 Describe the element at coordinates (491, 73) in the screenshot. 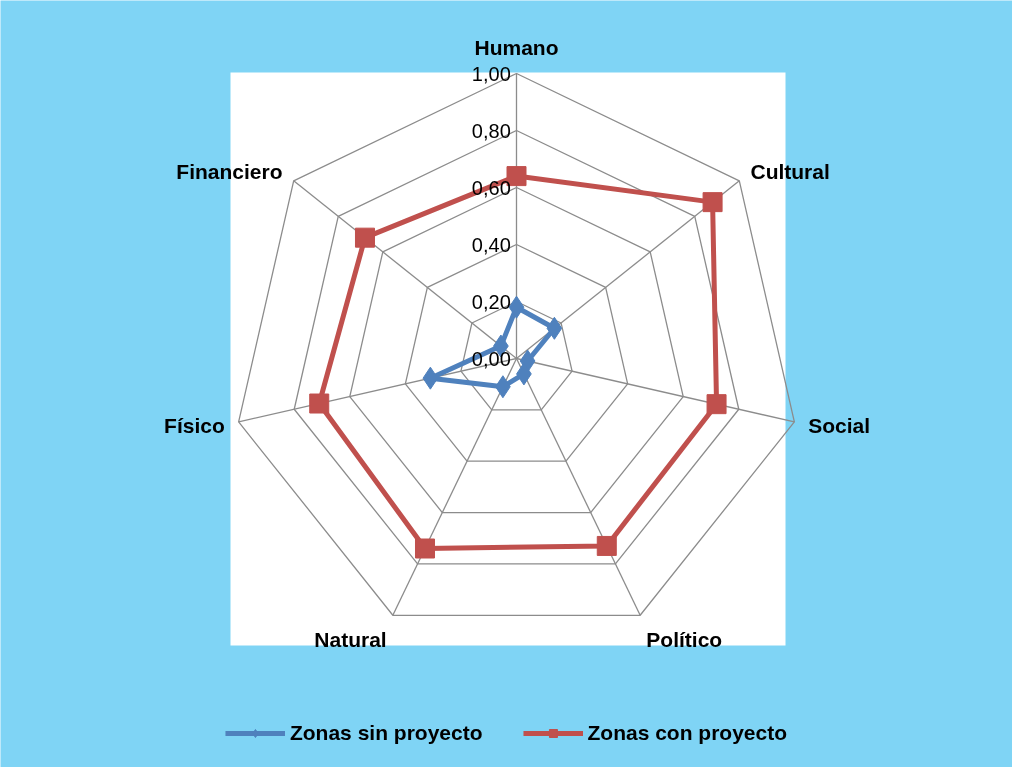

I see `y-tick-label: 1,00` at that location.